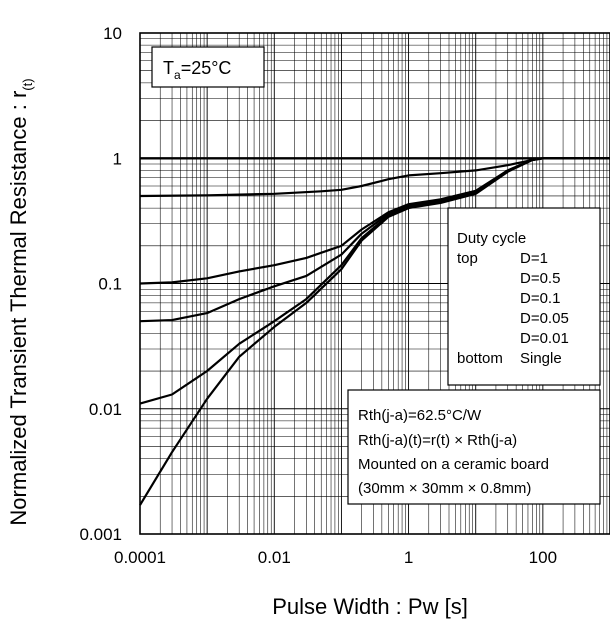 The image size is (610, 630). I want to click on x-tick-labels: 0.0001 0.01 1 100, so click(335, 557).